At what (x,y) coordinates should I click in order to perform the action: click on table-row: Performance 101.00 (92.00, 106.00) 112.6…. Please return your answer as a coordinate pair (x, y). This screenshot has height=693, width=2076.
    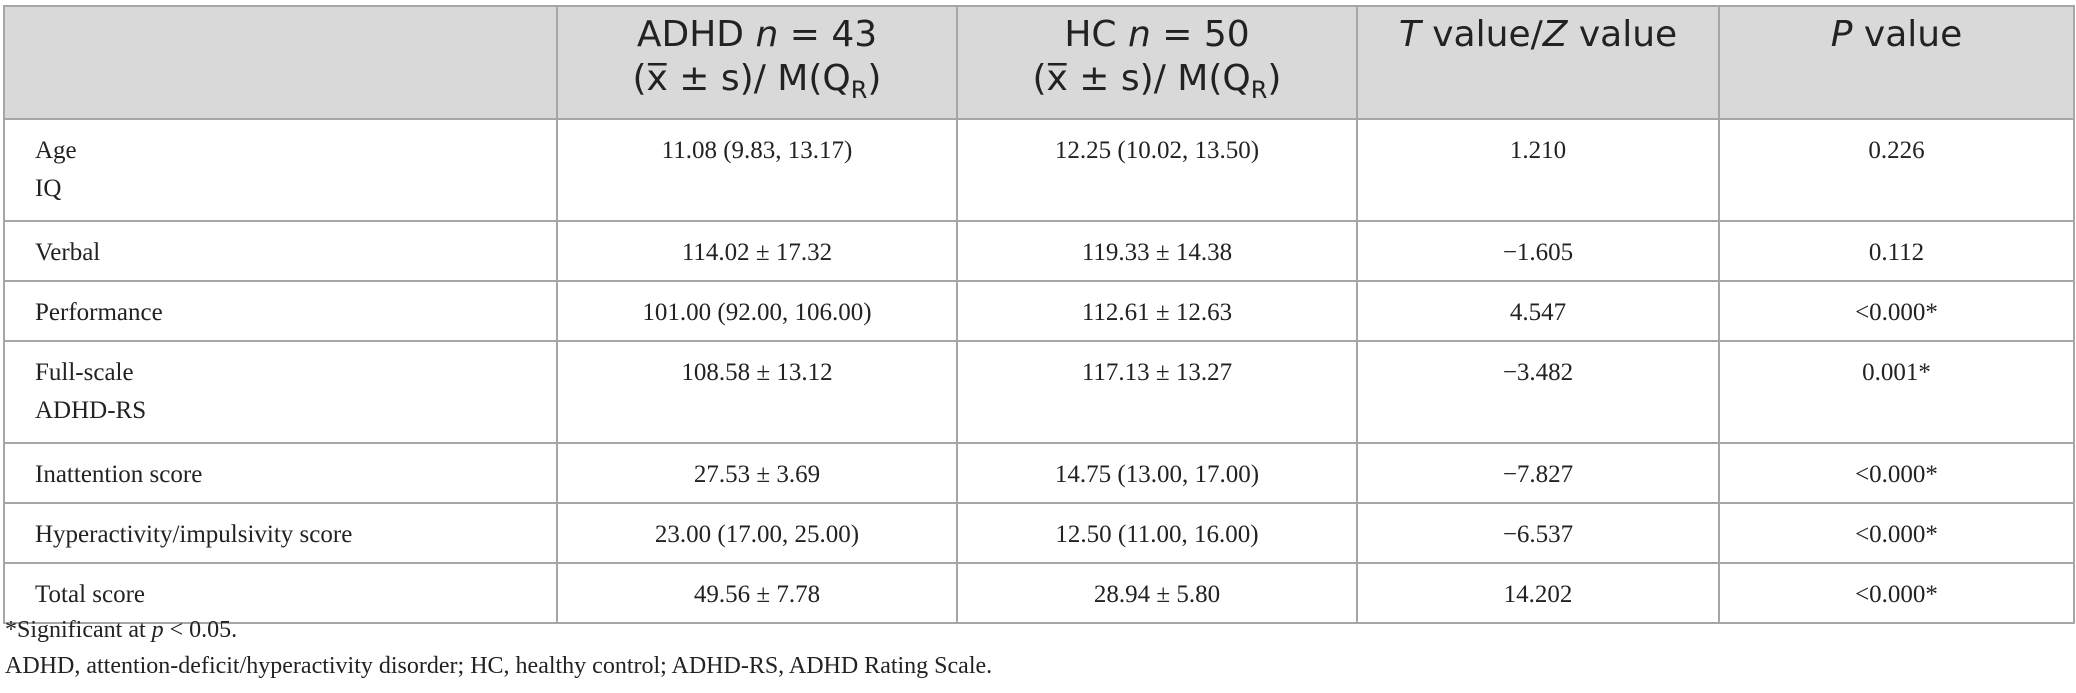
    Looking at the image, I should click on (1039, 311).